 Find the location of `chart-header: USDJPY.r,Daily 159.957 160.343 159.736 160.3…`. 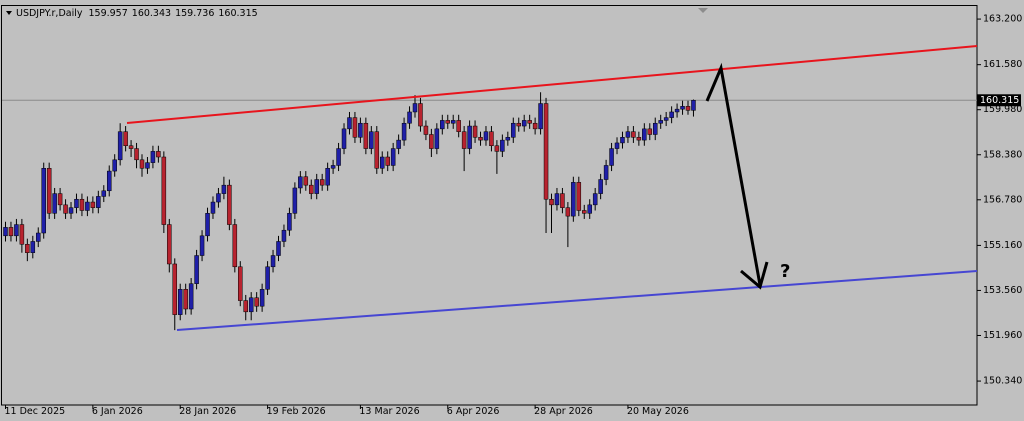

chart-header: USDJPY.r,Daily 159.957 160.343 159.736 160.3… is located at coordinates (137, 13).